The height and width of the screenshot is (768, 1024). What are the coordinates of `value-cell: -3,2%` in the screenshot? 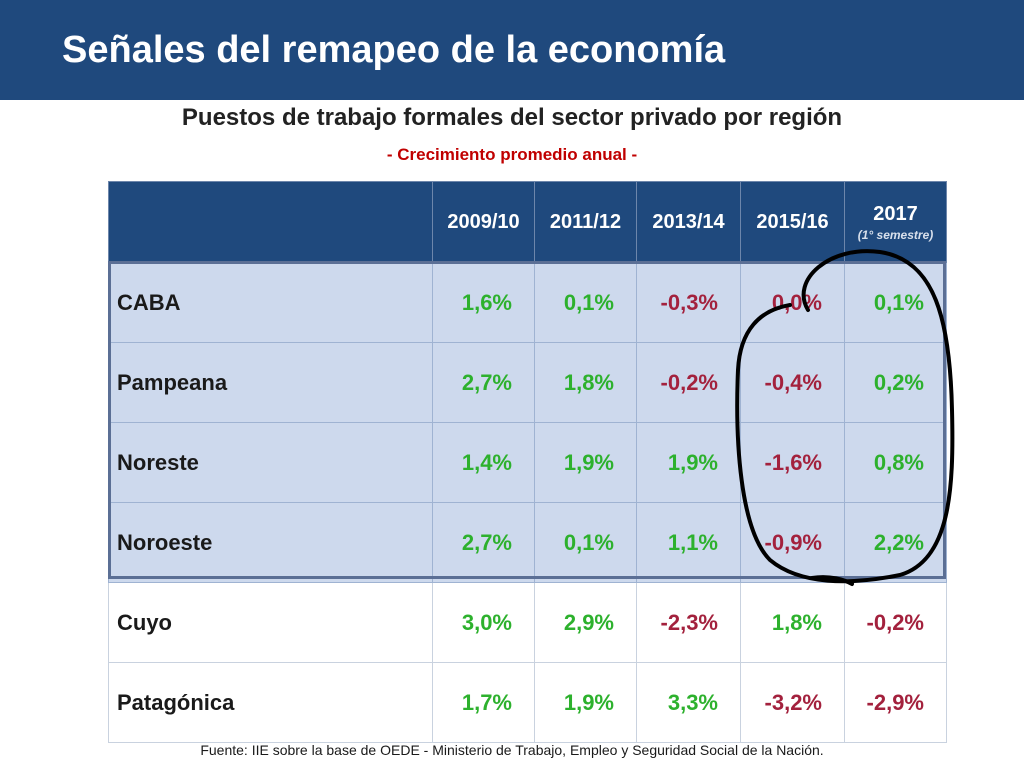 It's located at (792, 702).